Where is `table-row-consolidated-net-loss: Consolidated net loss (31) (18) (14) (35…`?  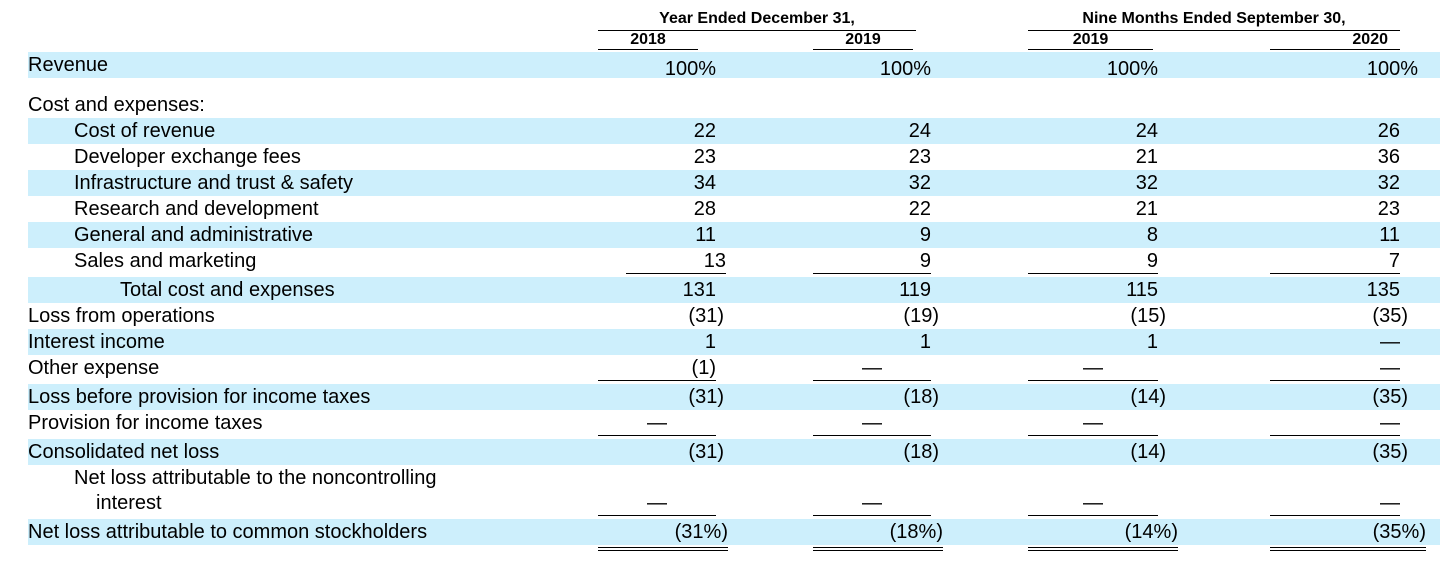
table-row-consolidated-net-loss: Consolidated net loss (31) (18) (14) (35… is located at coordinates (734, 452).